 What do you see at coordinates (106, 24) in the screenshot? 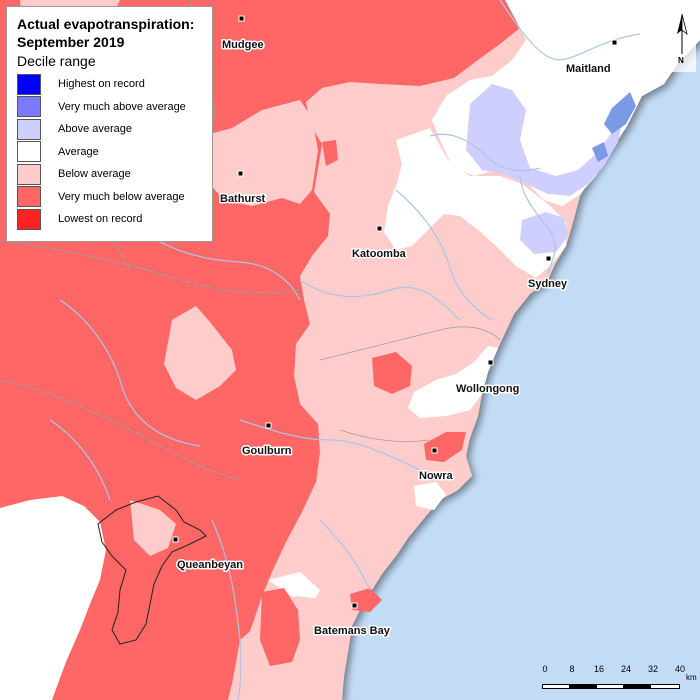
I see `legend-title-line1: Actual evapotranspiration:` at bounding box center [106, 24].